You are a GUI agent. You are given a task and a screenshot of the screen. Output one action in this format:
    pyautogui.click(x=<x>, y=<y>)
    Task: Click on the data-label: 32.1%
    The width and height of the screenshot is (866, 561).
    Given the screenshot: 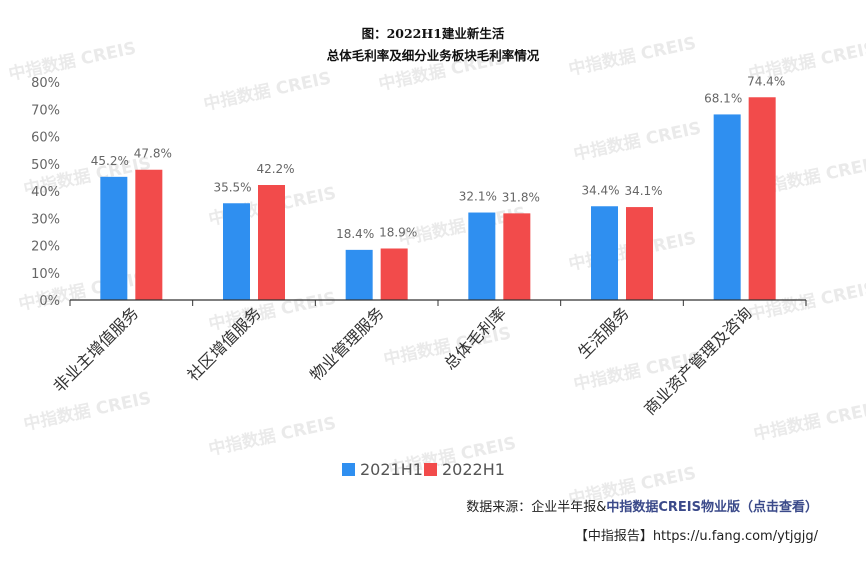 What is the action you would take?
    pyautogui.click(x=478, y=197)
    